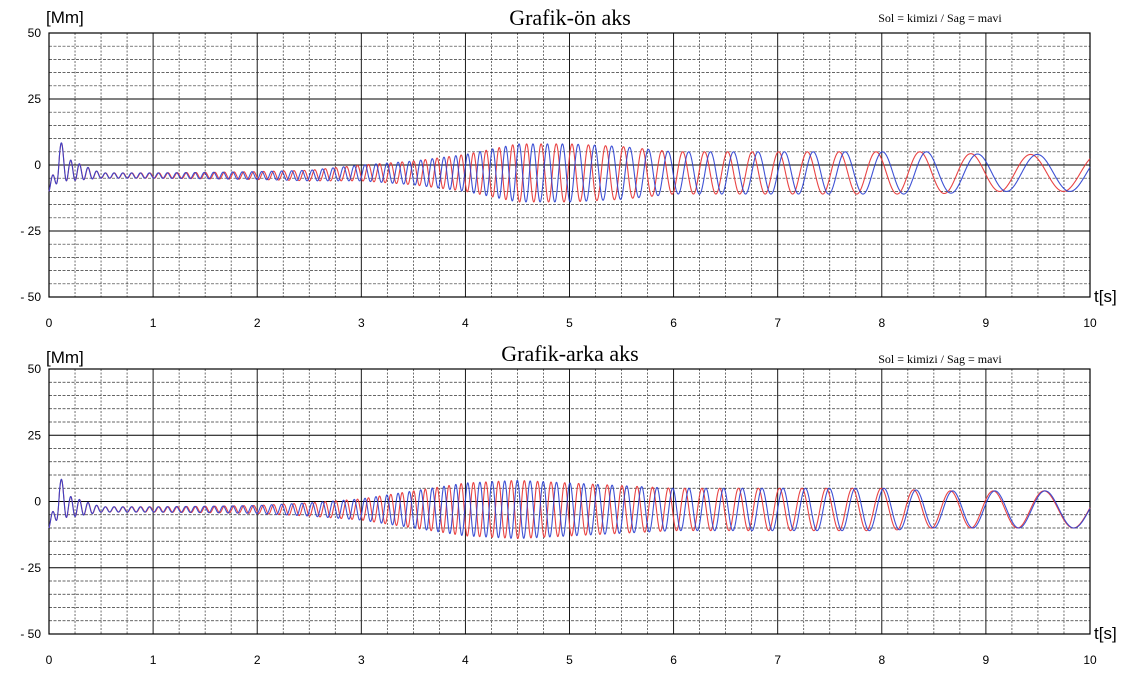 The height and width of the screenshot is (676, 1137). Describe the element at coordinates (569, 353) in the screenshot. I see `chart-title: Grafik-arka aks` at that location.